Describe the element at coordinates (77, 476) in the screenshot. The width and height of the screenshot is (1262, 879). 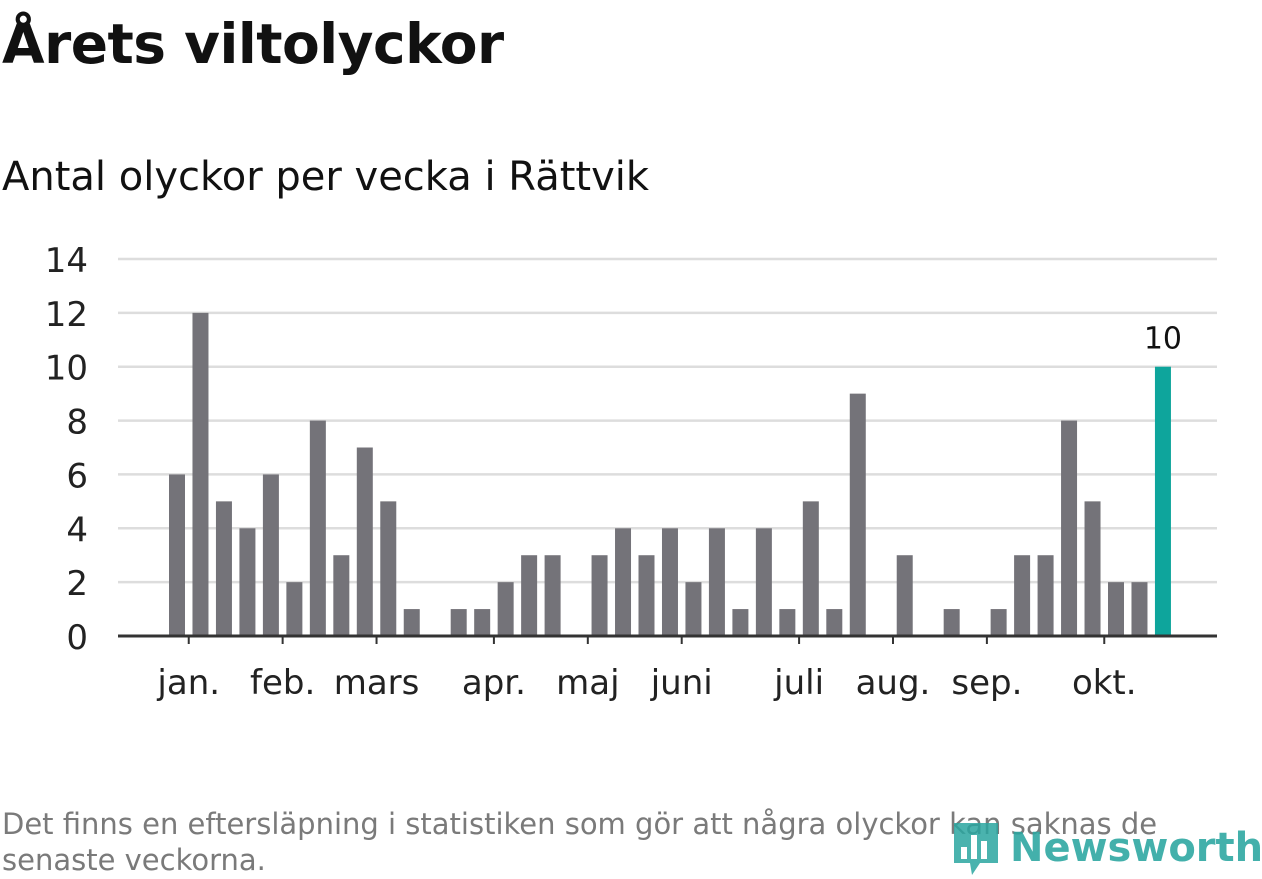
I see `y-tick-label: 6` at that location.